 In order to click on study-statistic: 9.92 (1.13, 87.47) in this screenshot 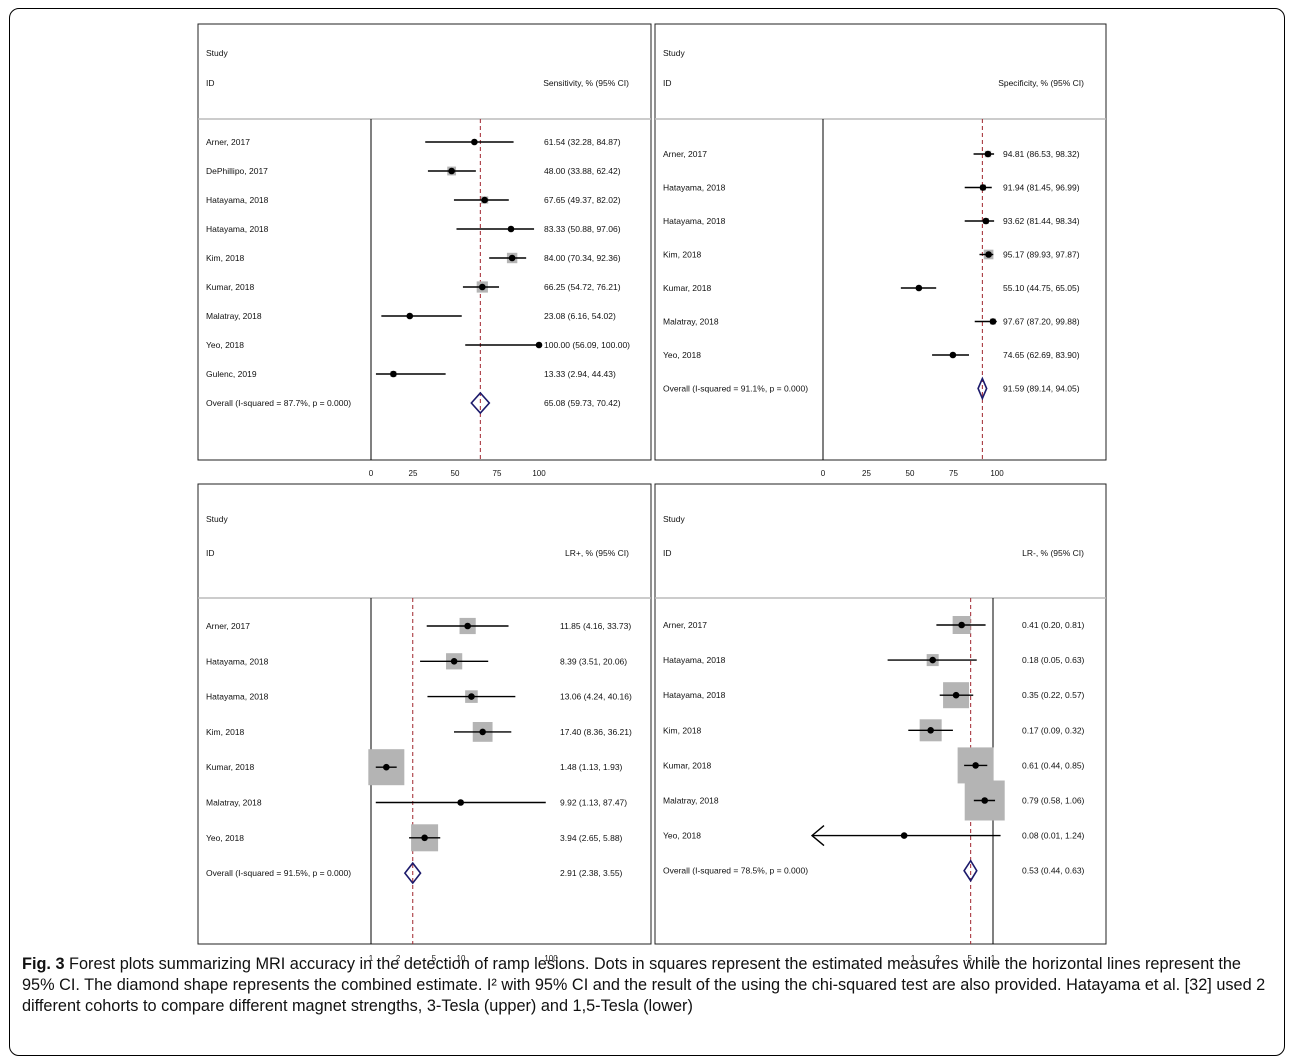, I will do `click(593, 803)`.